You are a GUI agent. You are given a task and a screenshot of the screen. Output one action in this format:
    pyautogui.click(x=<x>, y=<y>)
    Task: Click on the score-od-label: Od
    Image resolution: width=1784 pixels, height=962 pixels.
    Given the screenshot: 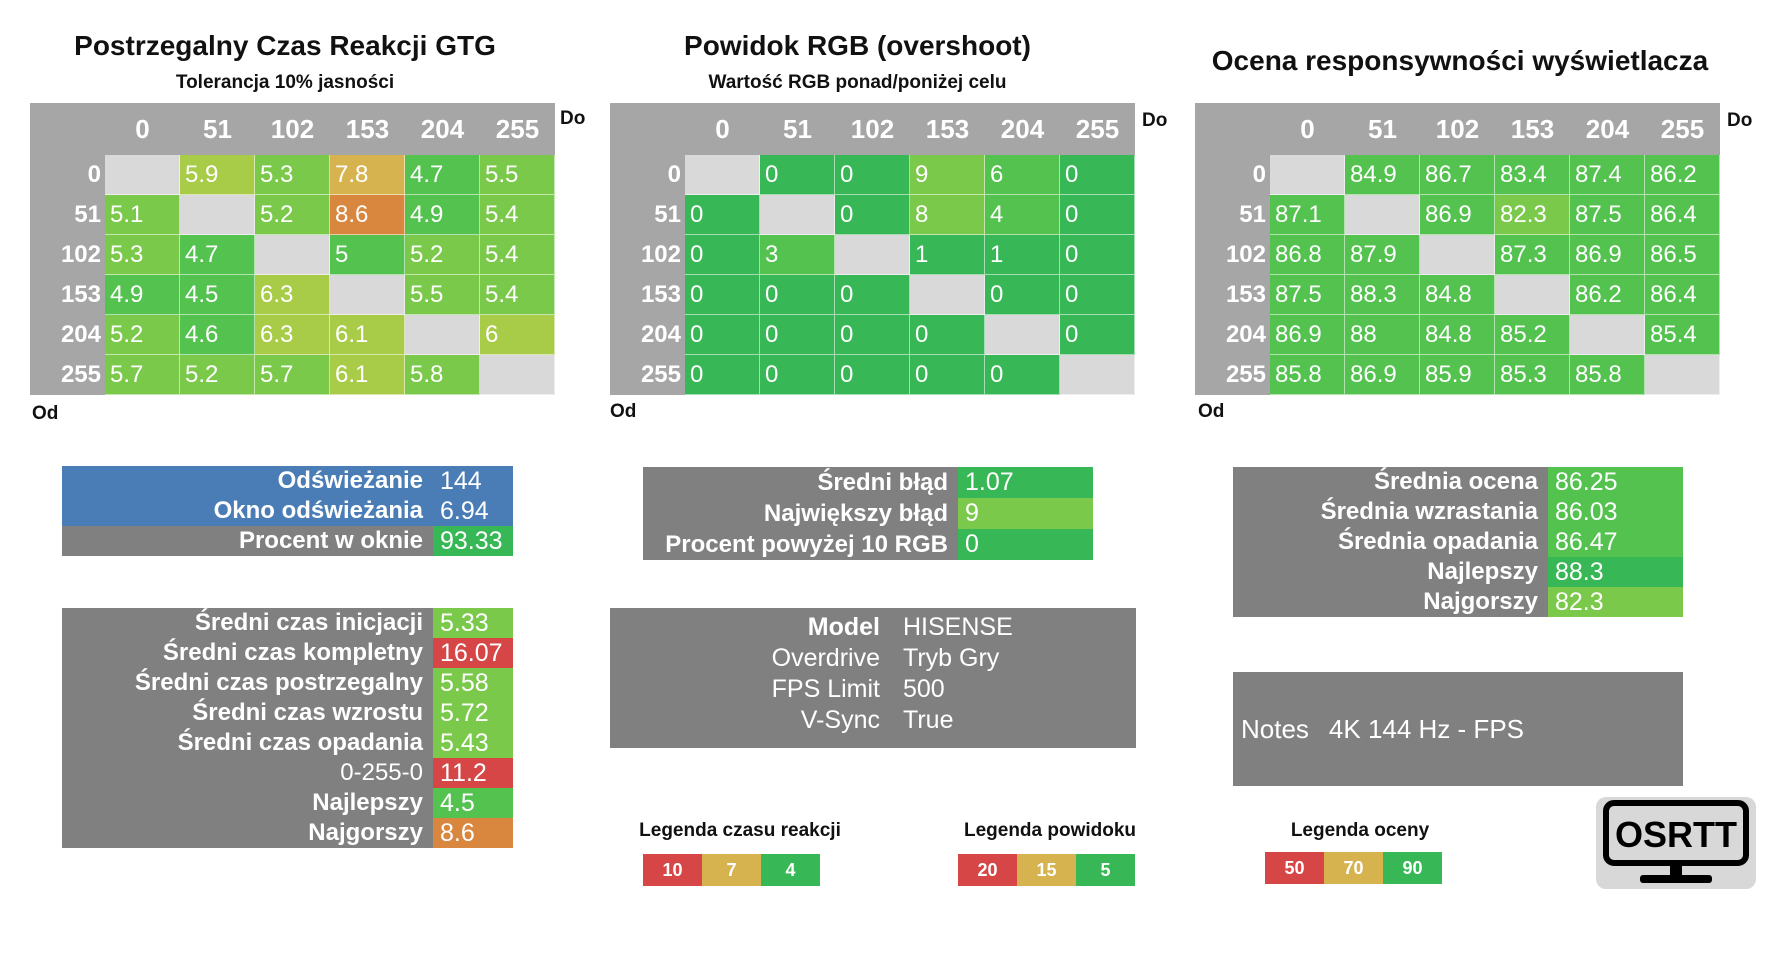 What is the action you would take?
    pyautogui.click(x=1211, y=411)
    